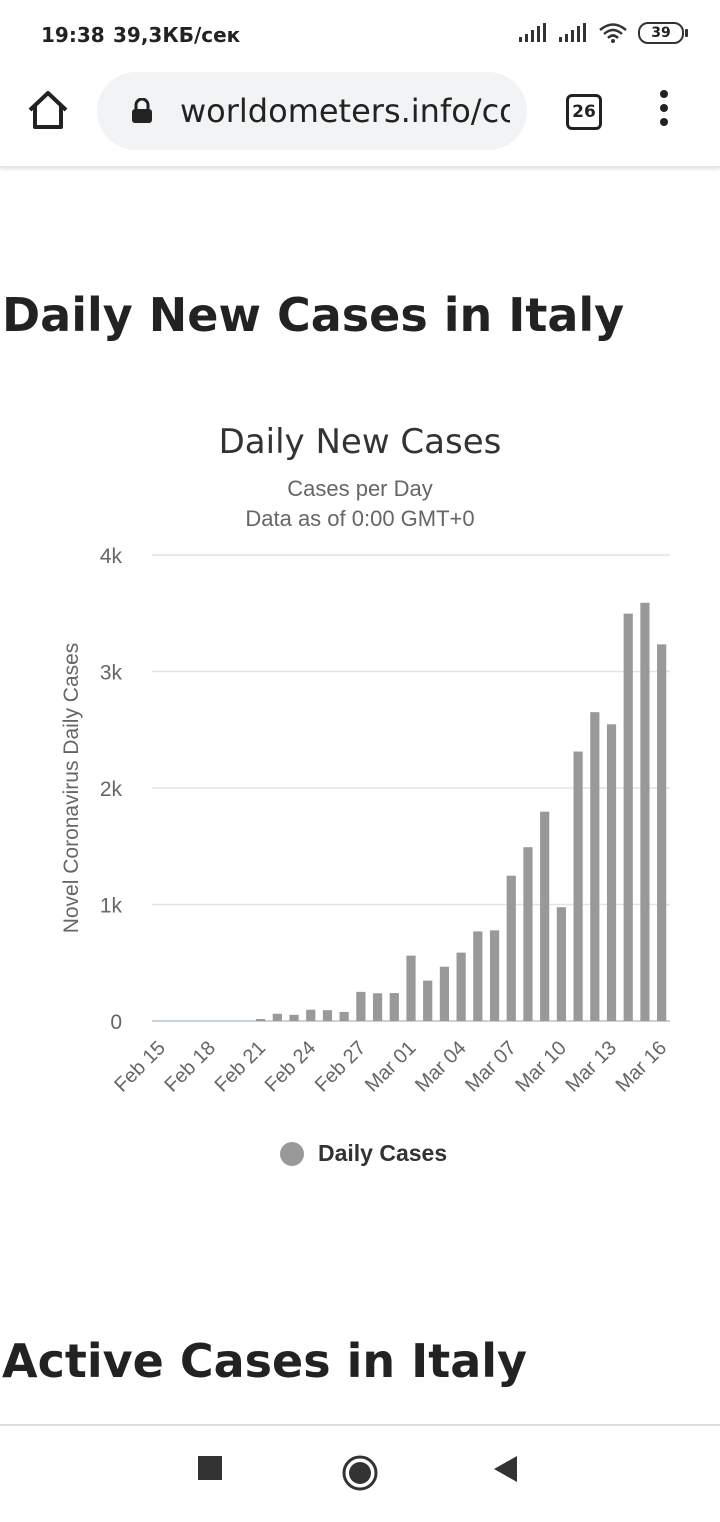  I want to click on page-title-active-cases: Active Cases in Italy, so click(265, 1361).